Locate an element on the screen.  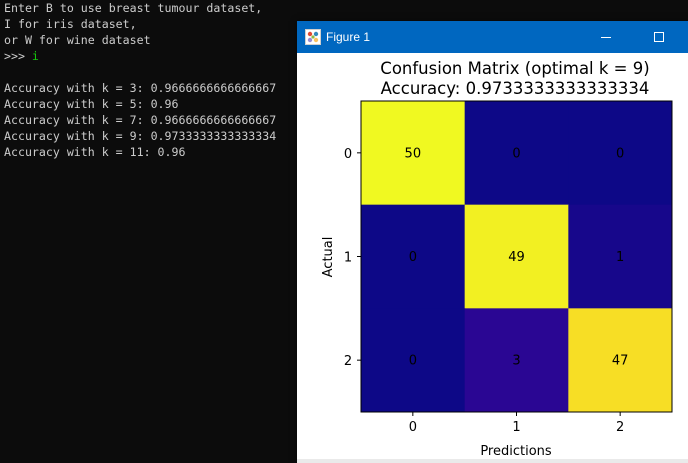
chart-title: Confusion Matrix (optimal k = 9) is located at coordinates (514, 68).